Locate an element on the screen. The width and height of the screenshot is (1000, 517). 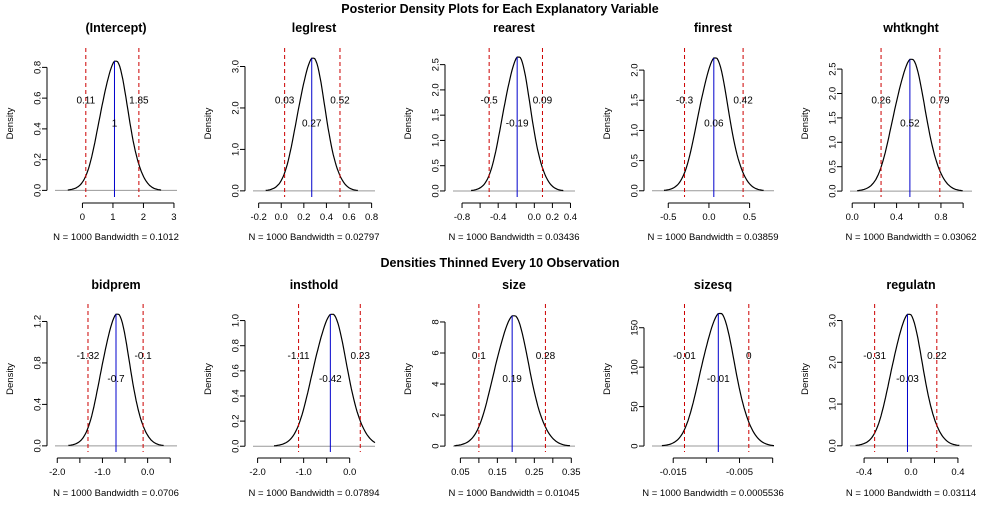
lower-ci-label: 0.03 is located at coordinates (285, 100).